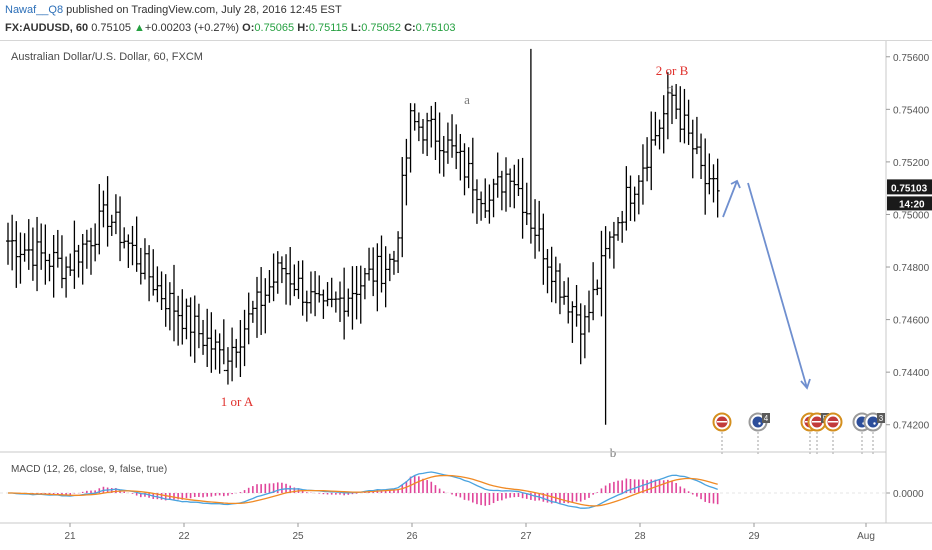 The height and width of the screenshot is (550, 932). I want to click on time-tag, so click(909, 203).